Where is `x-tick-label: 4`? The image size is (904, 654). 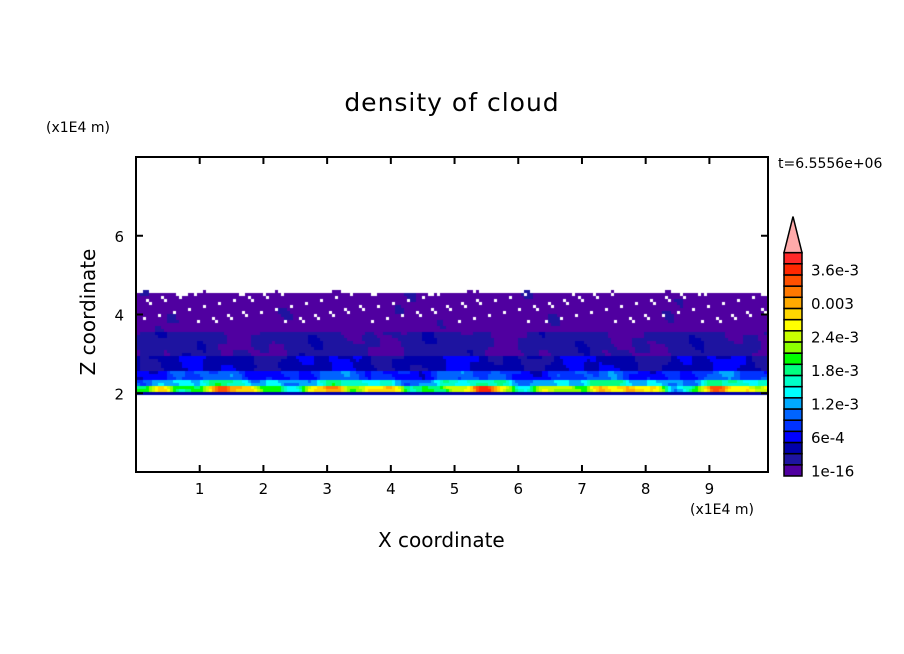 x-tick-label: 4 is located at coordinates (391, 489).